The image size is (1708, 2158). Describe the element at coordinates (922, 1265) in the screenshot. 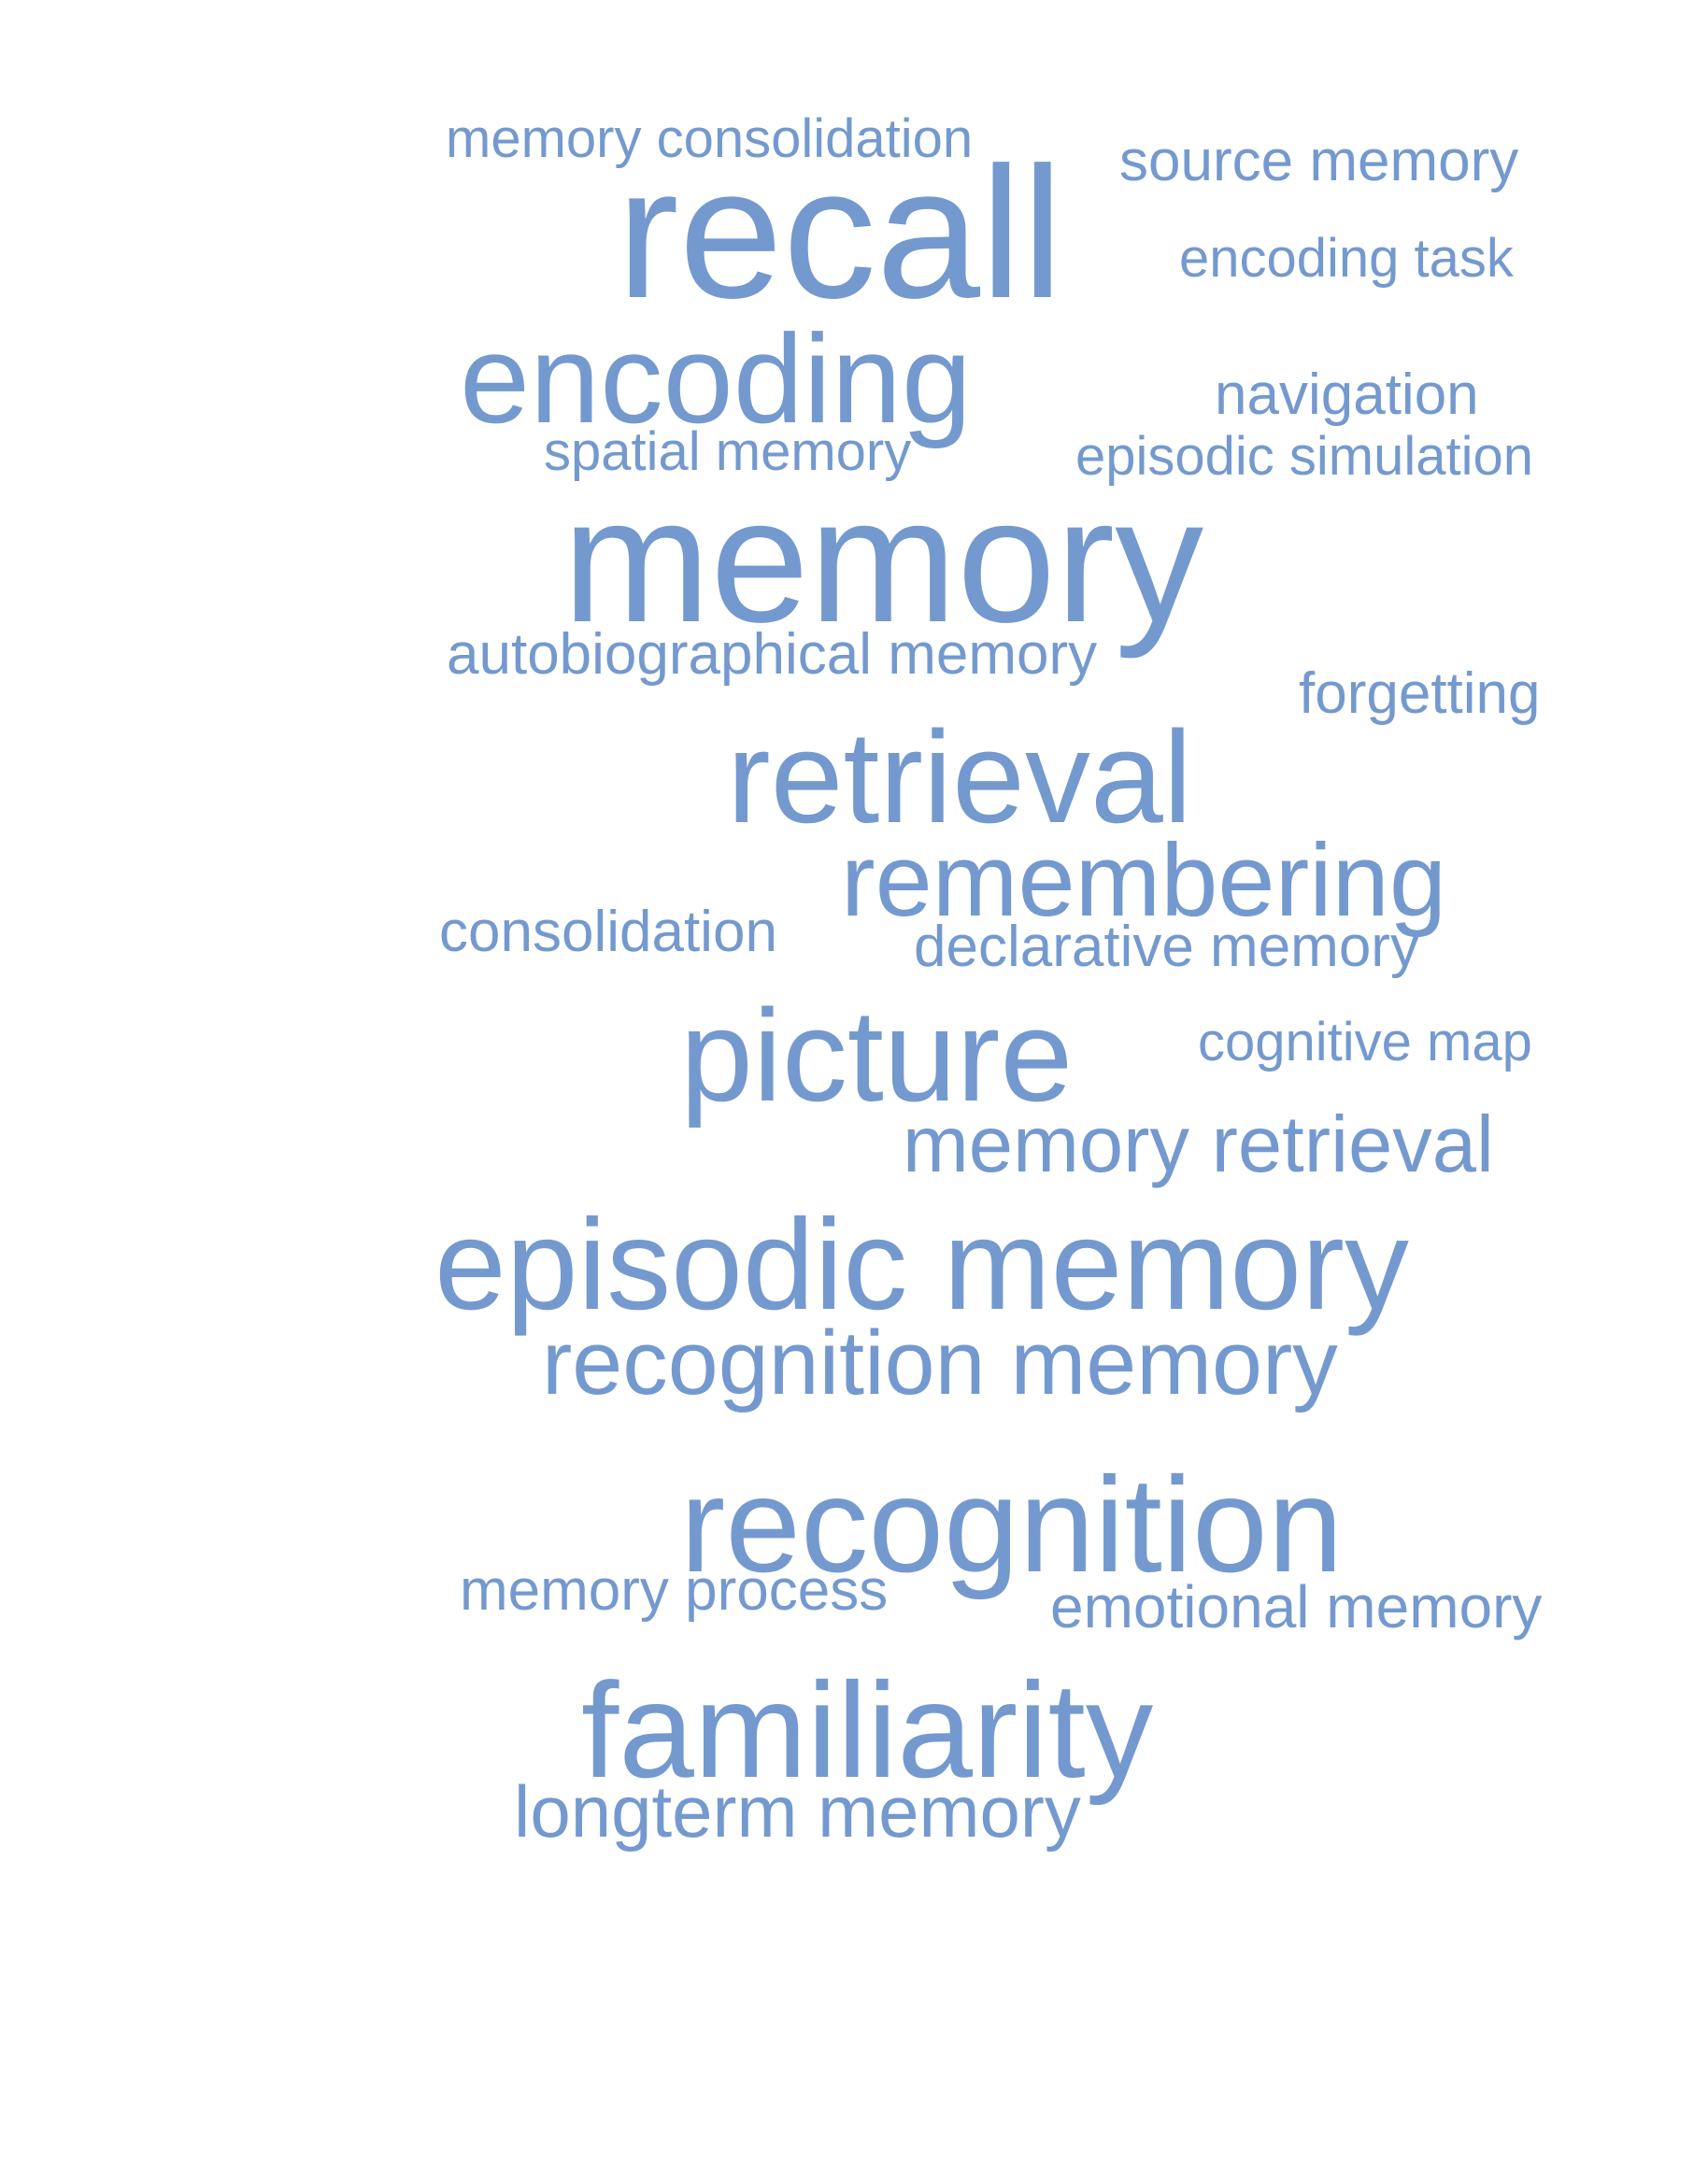

I see `word-episodic-memory: episodic memory` at that location.